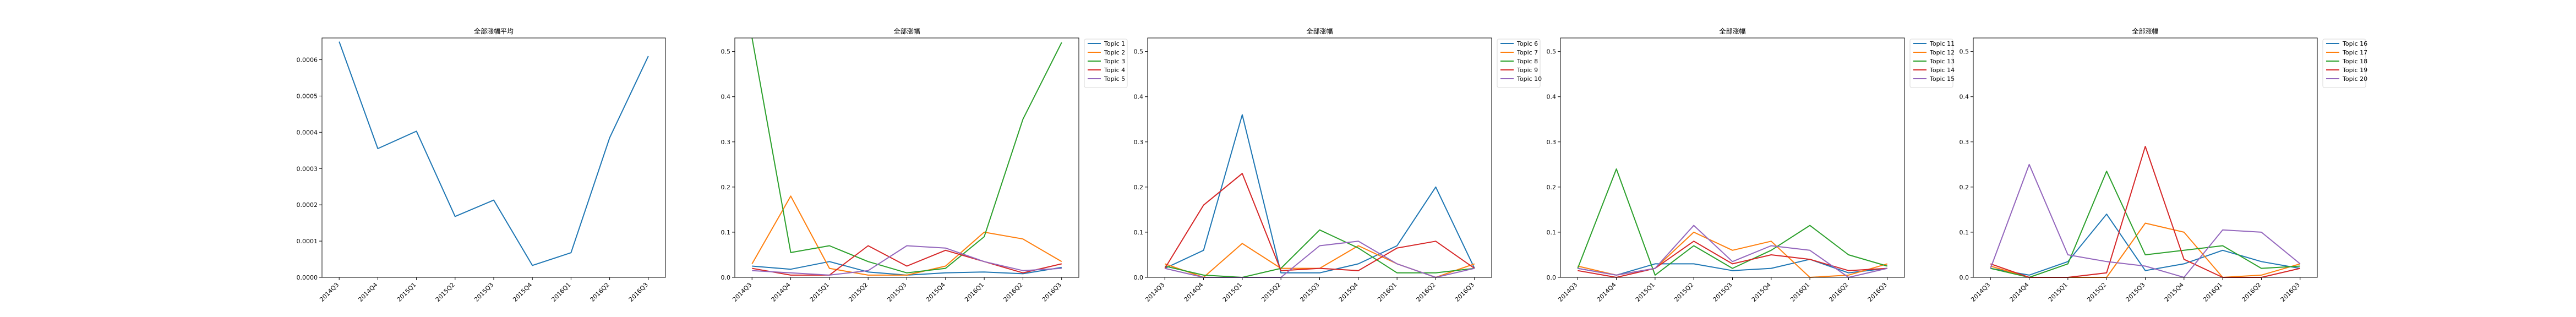 This screenshot has height=317, width=2576. What do you see at coordinates (1942, 79) in the screenshot?
I see `legend-label: Topic 15` at bounding box center [1942, 79].